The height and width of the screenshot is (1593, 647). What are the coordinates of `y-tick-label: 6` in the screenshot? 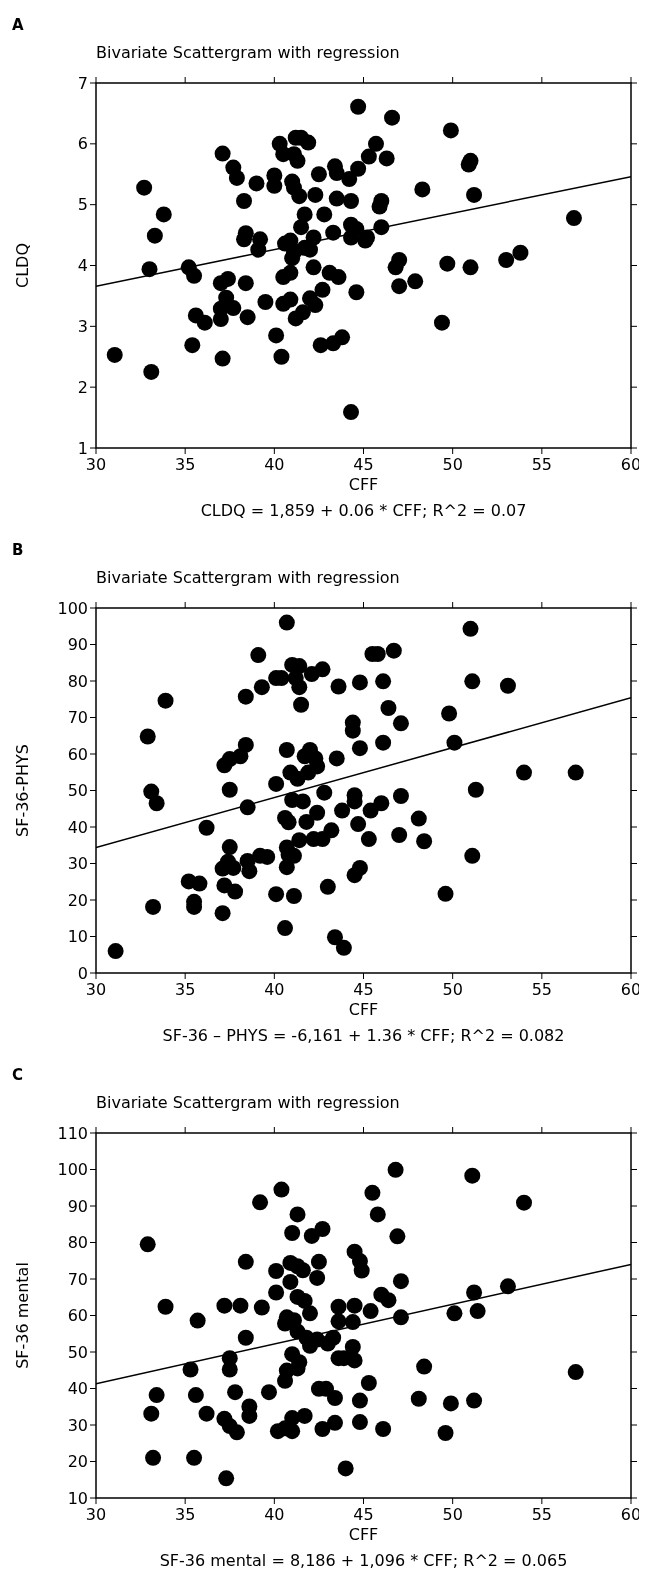 It's located at (82, 144).